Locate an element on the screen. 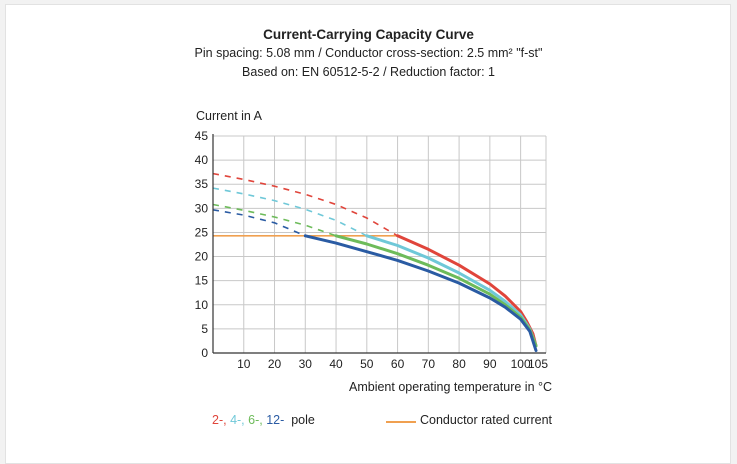 This screenshot has height=464, width=737. y-tick-label: 40 is located at coordinates (202, 160).